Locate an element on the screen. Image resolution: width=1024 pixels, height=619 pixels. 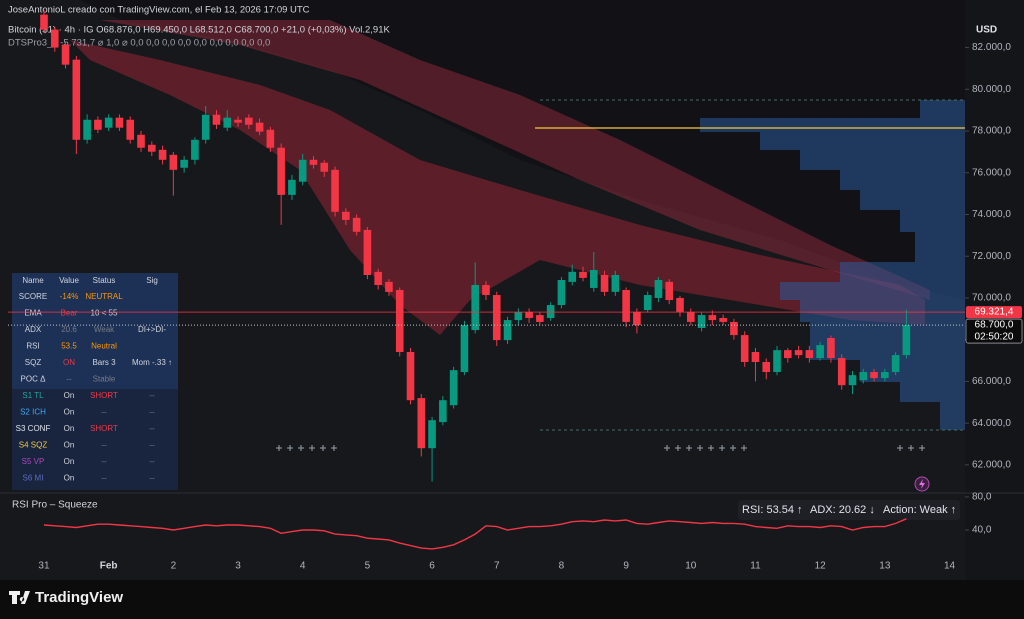
readout: ADX: 20.62 ↓ is located at coordinates (842, 510).